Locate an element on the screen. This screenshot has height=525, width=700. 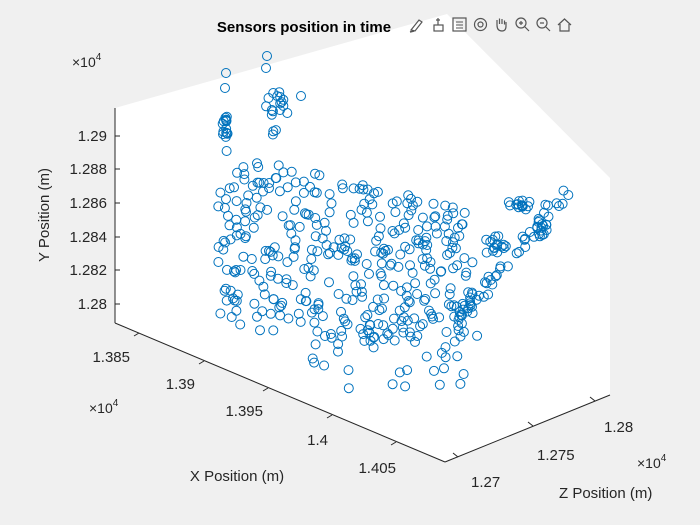
y-tick-label: 1.29 is located at coordinates (92, 136).